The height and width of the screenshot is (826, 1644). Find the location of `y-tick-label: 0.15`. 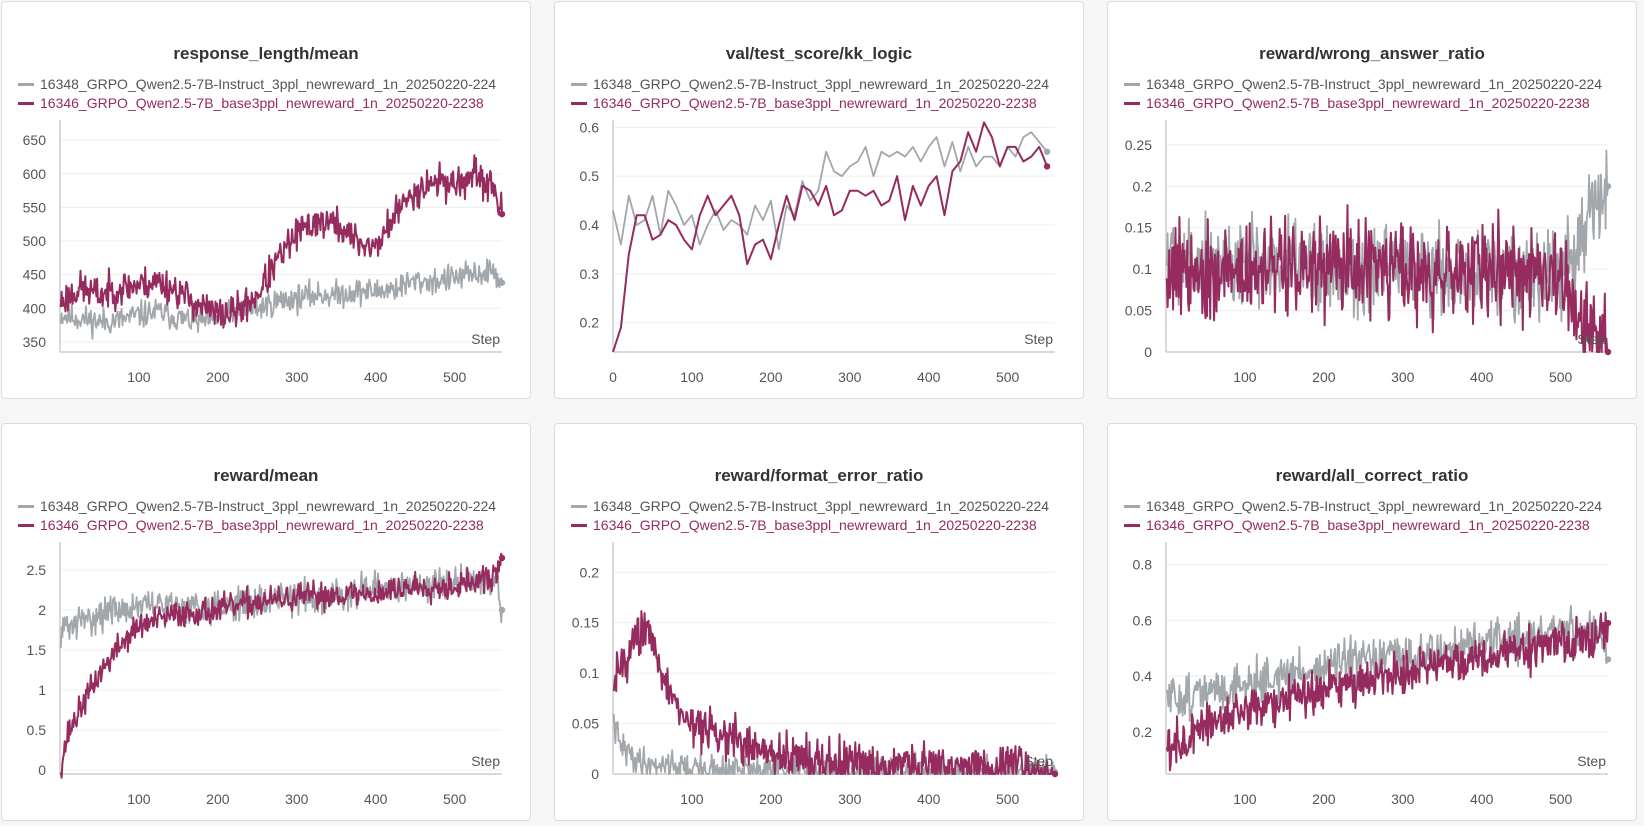

y-tick-label: 0.15 is located at coordinates (1138, 228).